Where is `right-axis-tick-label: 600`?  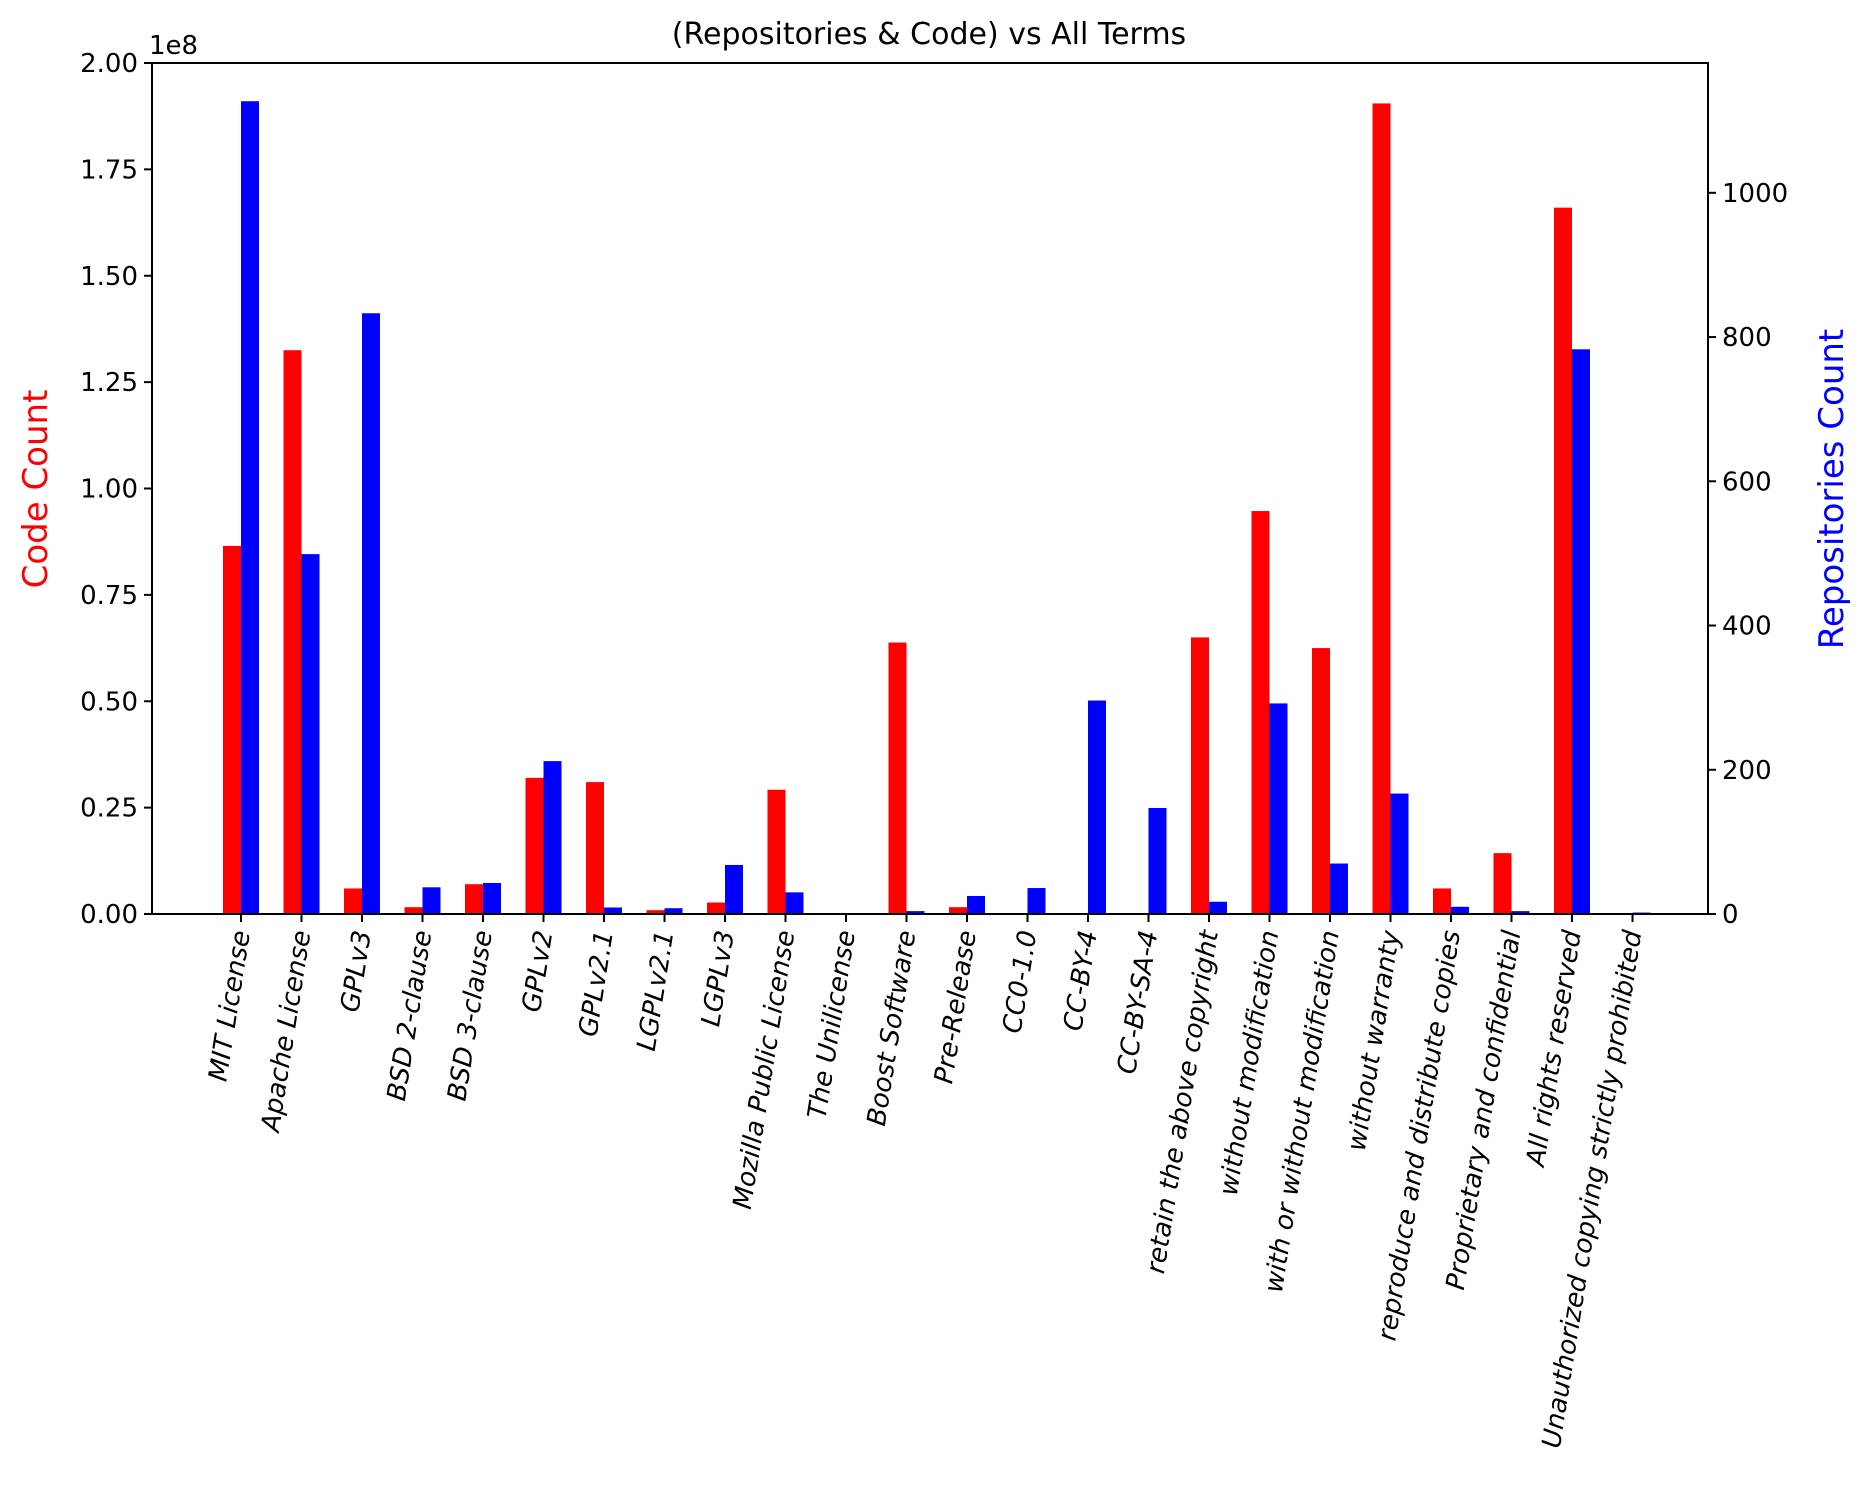
right-axis-tick-label: 600 is located at coordinates (1747, 482).